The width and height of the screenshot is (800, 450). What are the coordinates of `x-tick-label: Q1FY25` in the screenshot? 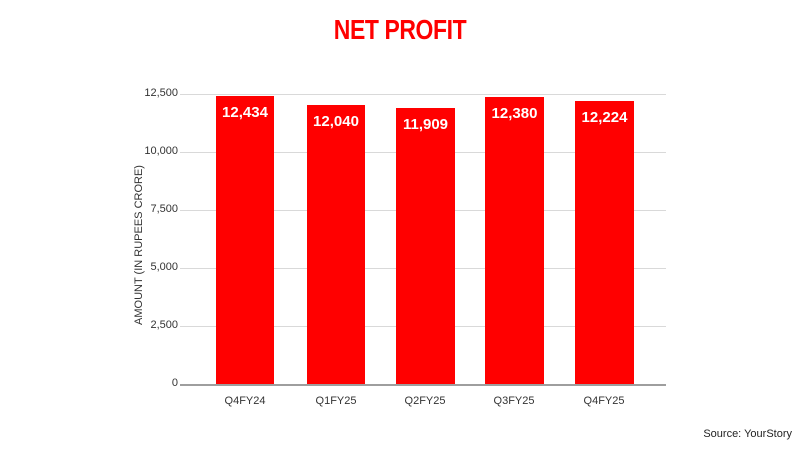 It's located at (336, 401).